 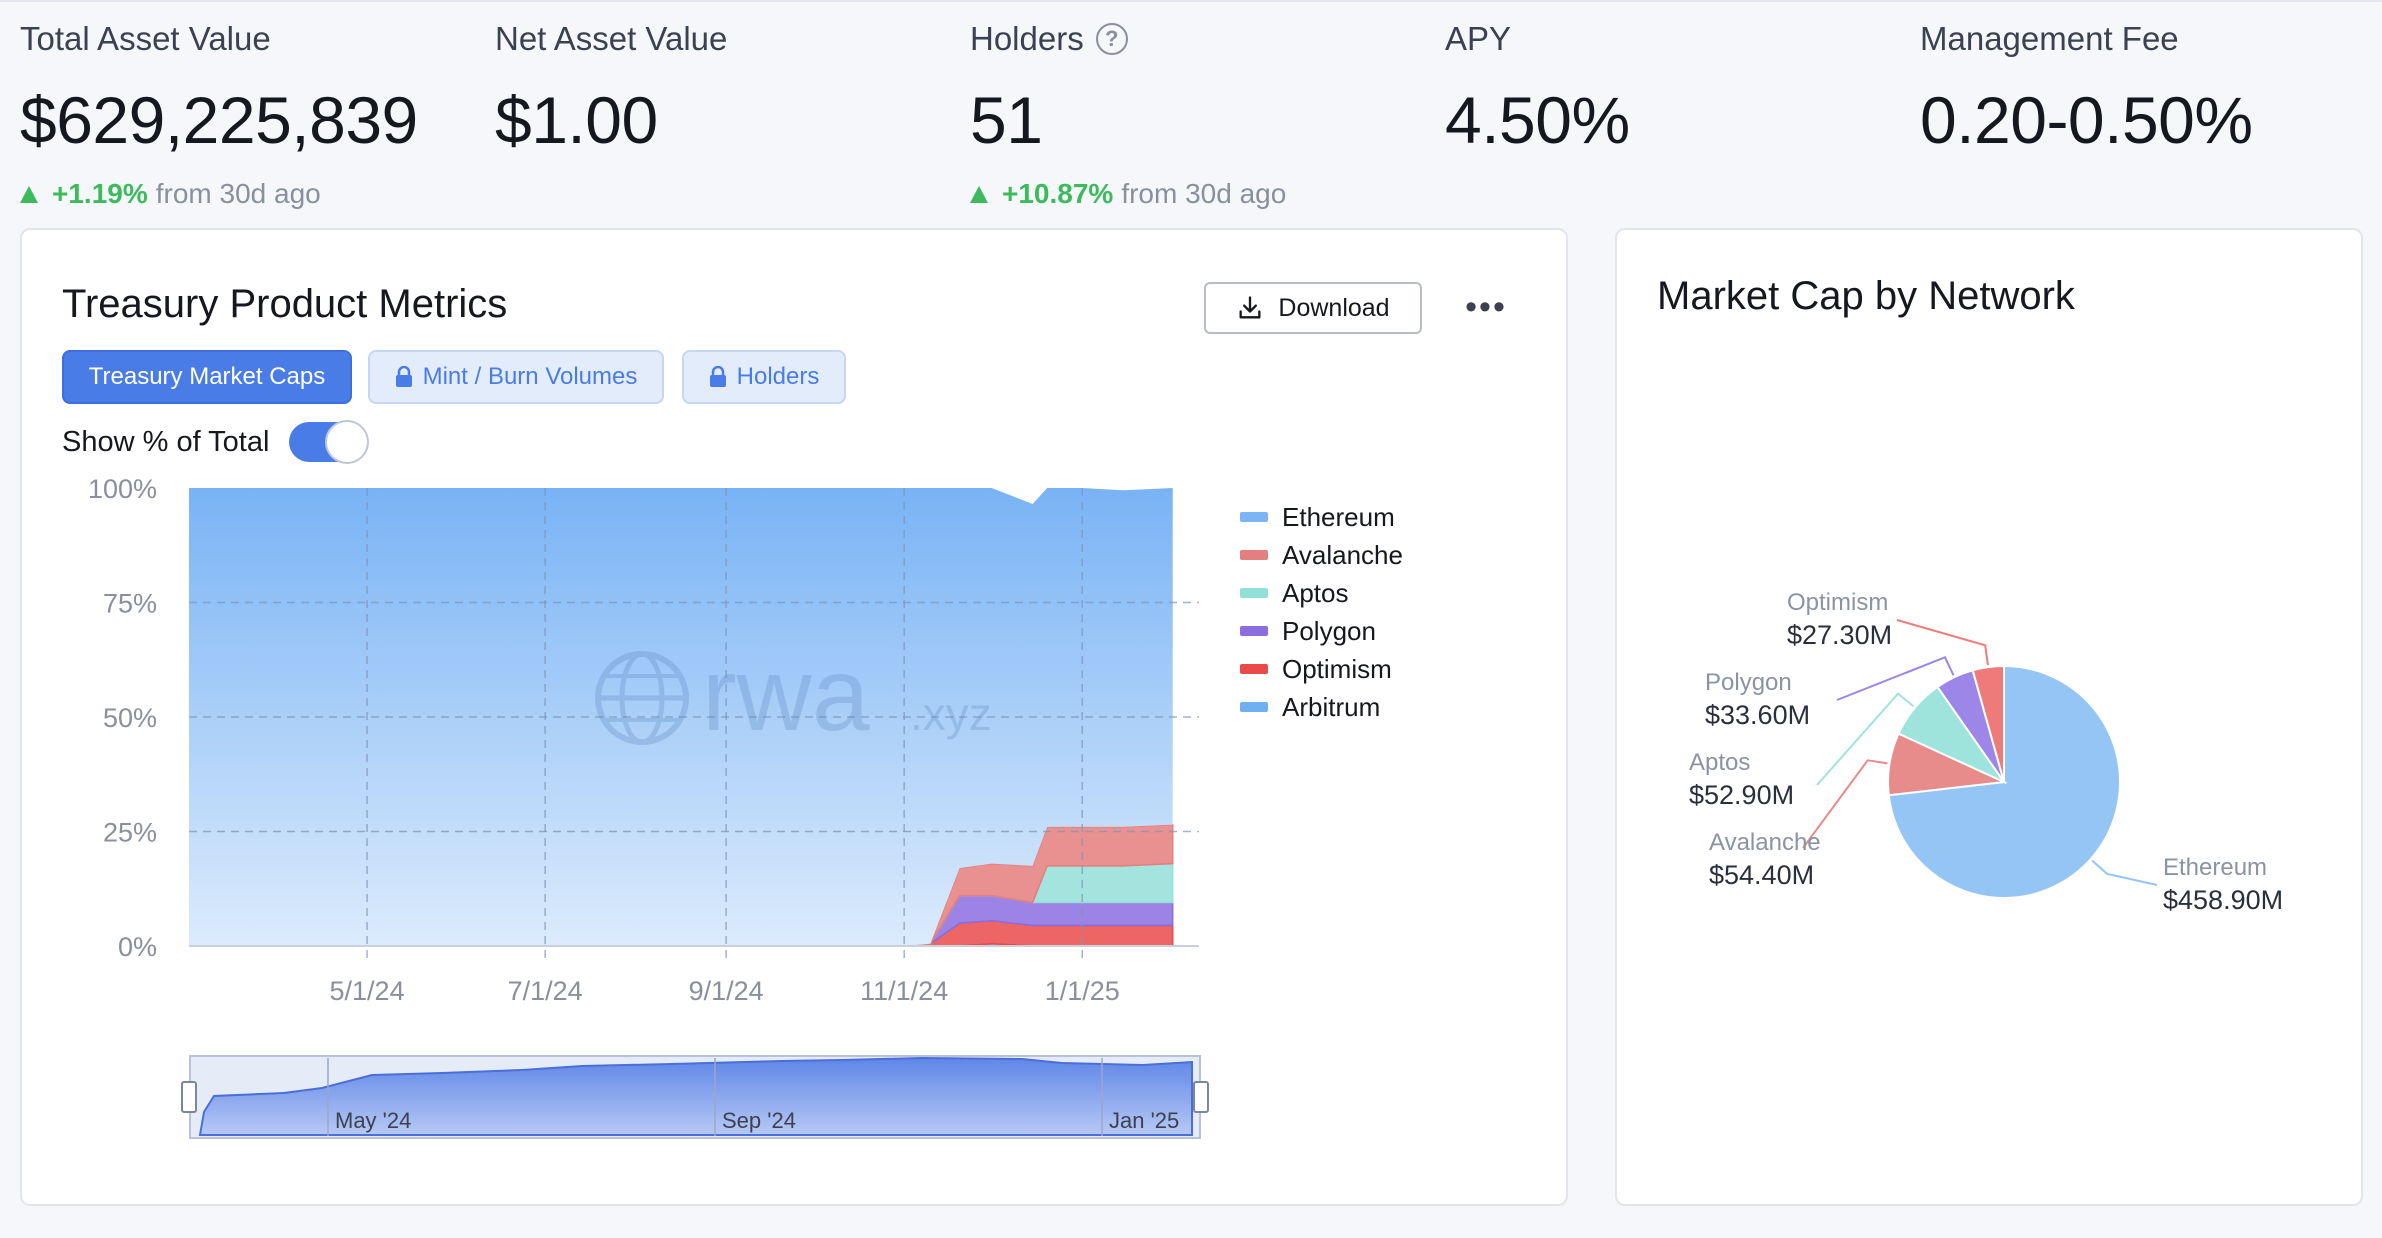 I want to click on legend-item-avalanche: Avalanche, so click(x=1321, y=555).